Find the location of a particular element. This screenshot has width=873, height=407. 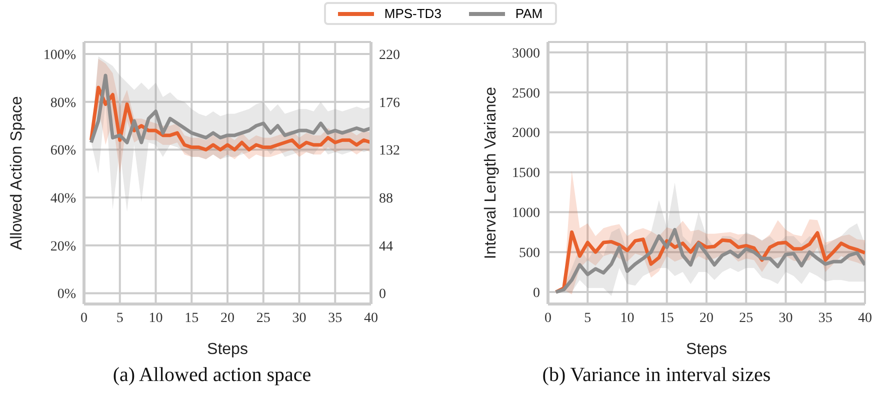

y-tick-label: 500 is located at coordinates (529, 254).